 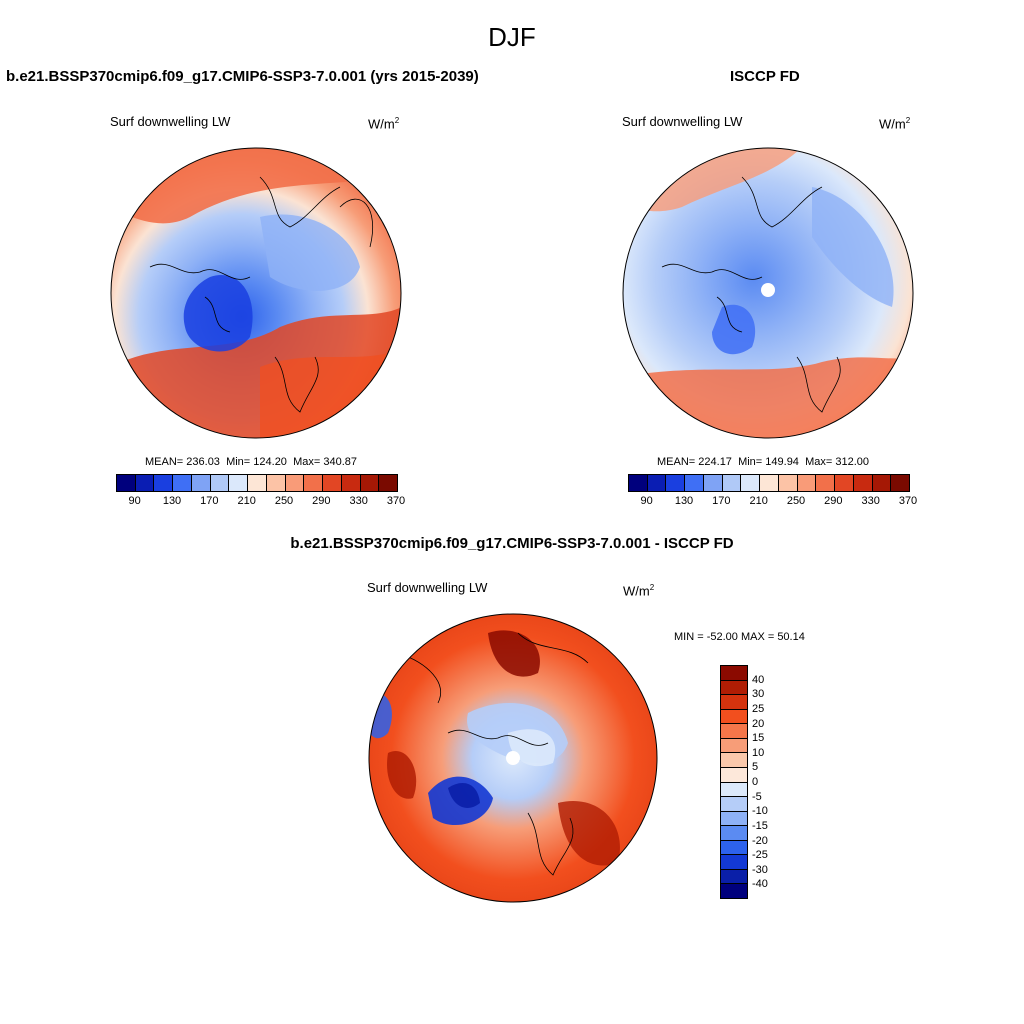 I want to click on colorbar-model-tick-label: 330, so click(x=358, y=501).